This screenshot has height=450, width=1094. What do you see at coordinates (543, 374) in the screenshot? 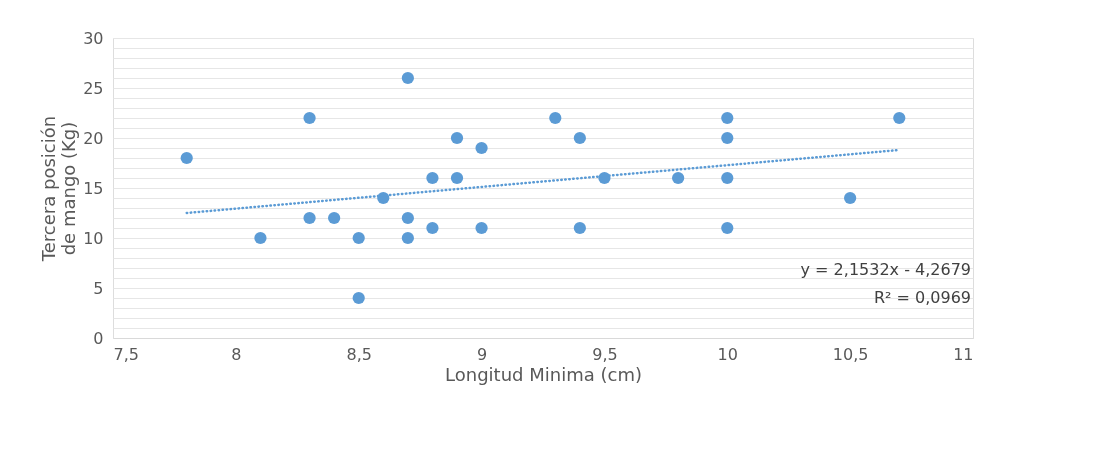
I see `x-axis-title: Longitud Minima (cm)` at bounding box center [543, 374].